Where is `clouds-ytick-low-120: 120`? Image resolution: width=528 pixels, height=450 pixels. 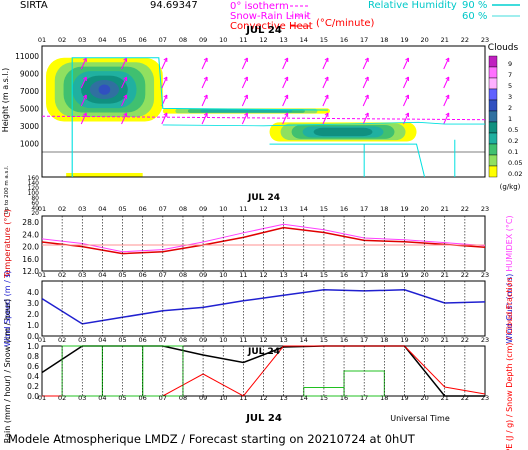 clouds-ytick-low-120: 120 is located at coordinates (34, 188).